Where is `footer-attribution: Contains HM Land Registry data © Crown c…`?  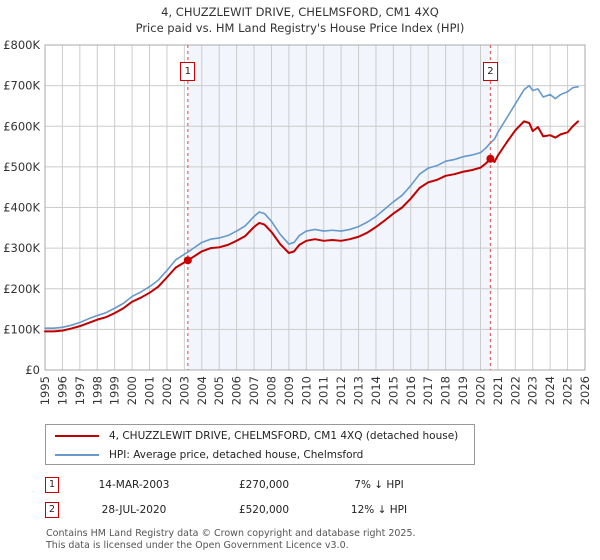 footer-attribution: Contains HM Land Registry data © Crown c… is located at coordinates (316, 539).